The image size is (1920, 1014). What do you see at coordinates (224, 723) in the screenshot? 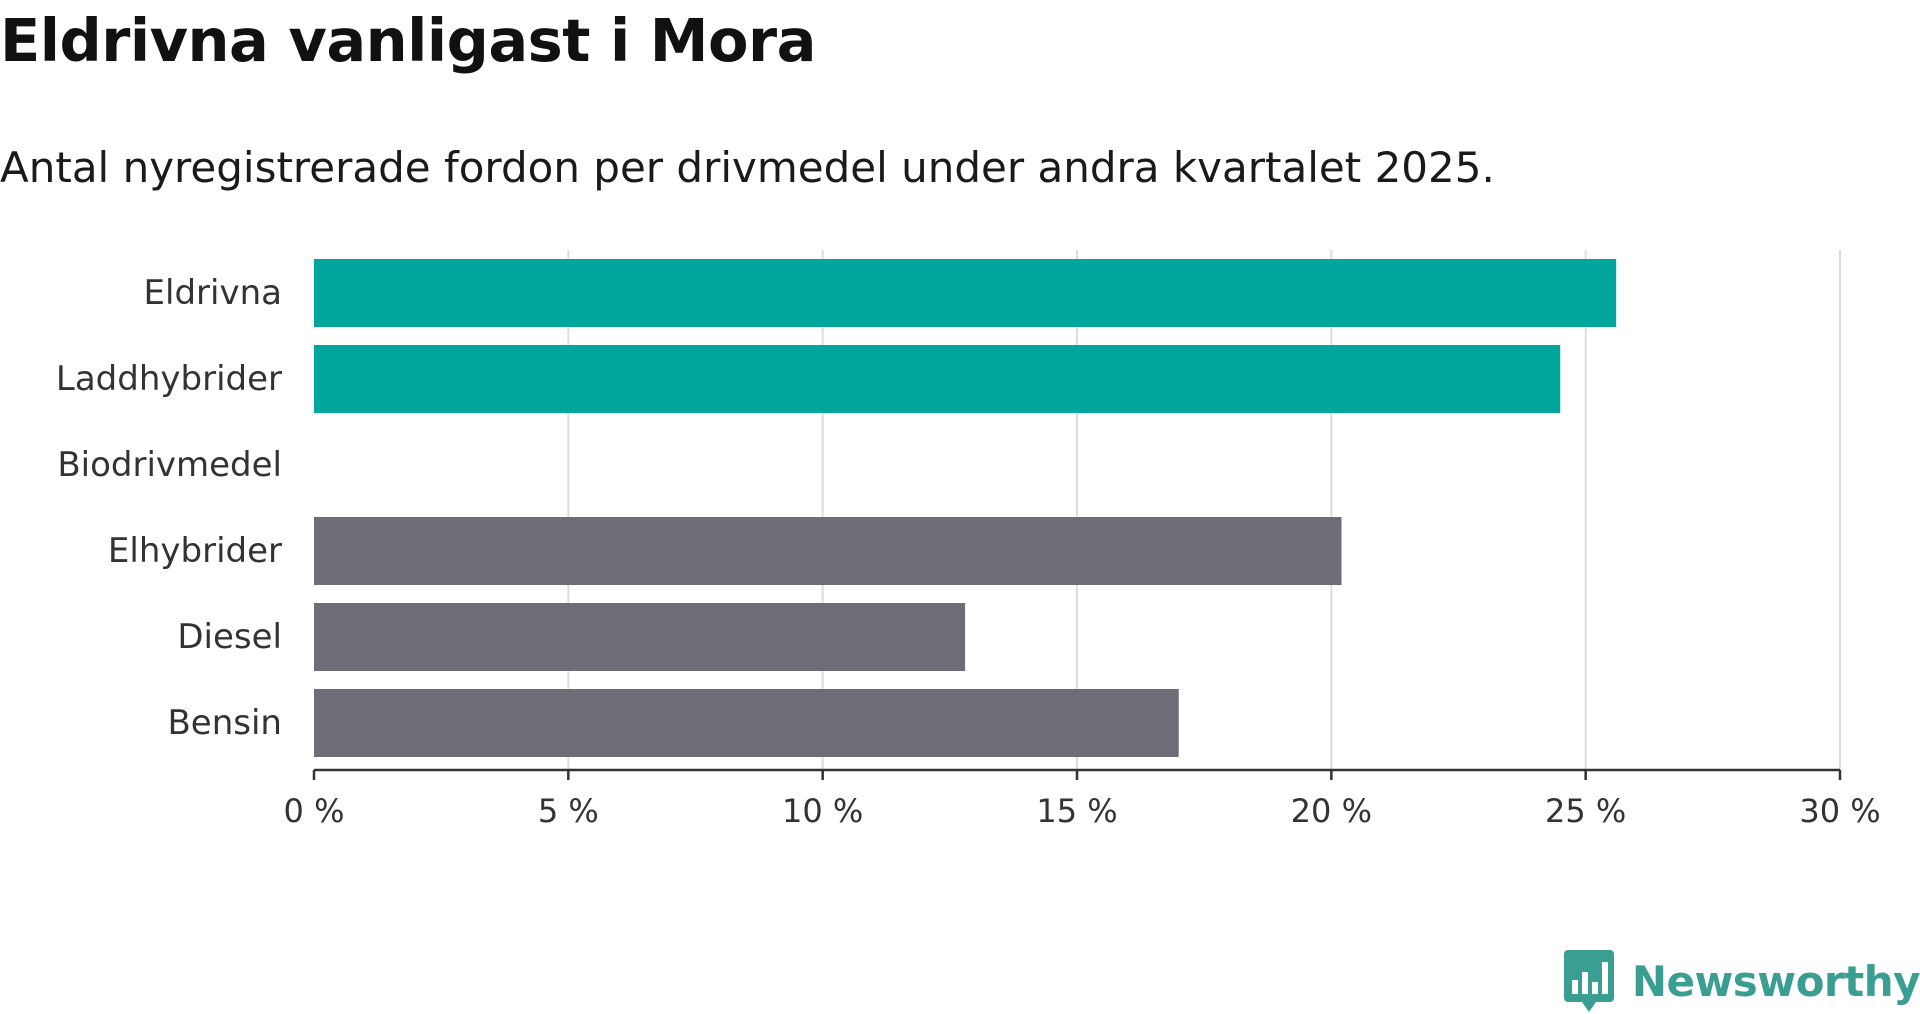
I see `category-label: Bensin` at bounding box center [224, 723].